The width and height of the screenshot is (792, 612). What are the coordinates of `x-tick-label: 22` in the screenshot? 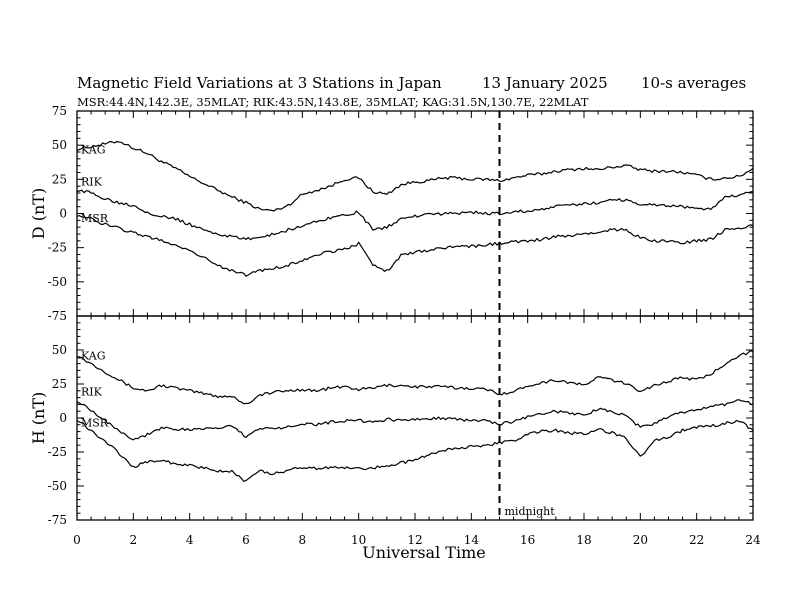 It's located at (696, 540).